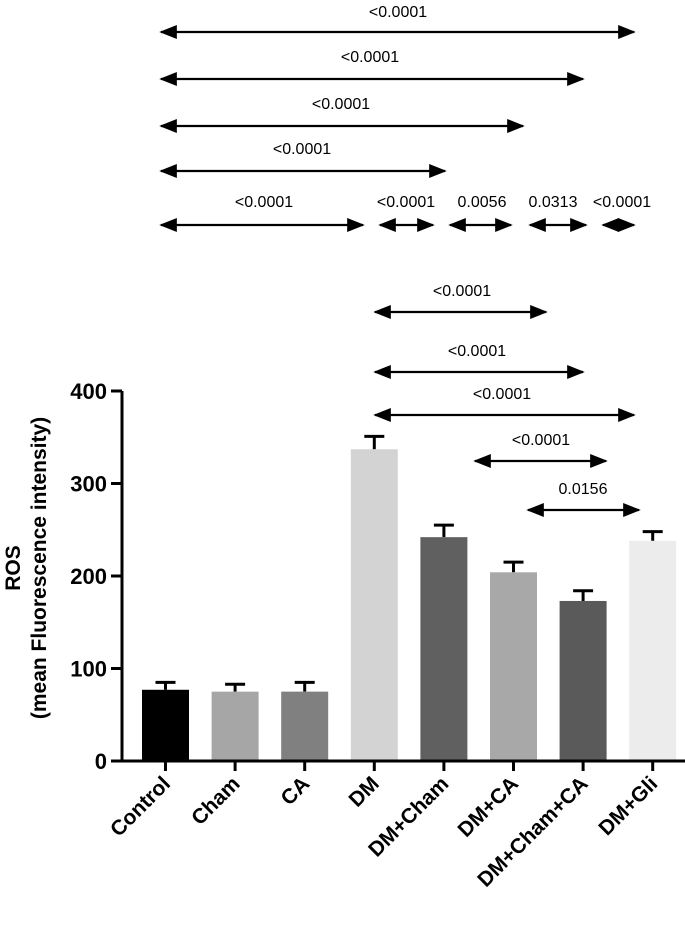 This screenshot has width=685, height=936. Describe the element at coordinates (88, 391) in the screenshot. I see `y-tick-label: 400` at that location.